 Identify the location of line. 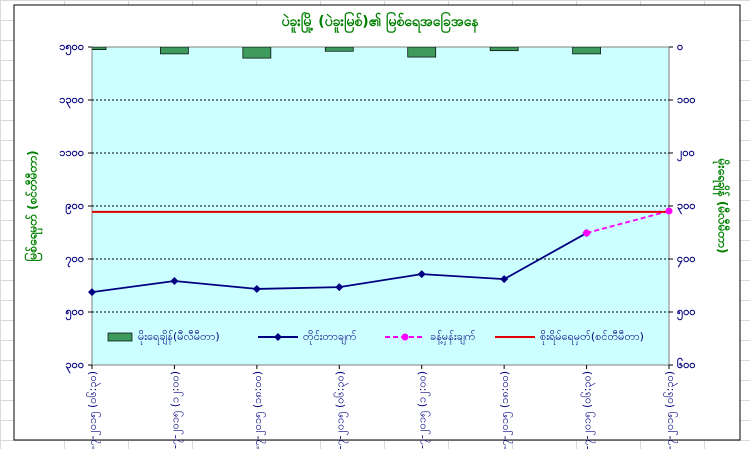
(627, 222).